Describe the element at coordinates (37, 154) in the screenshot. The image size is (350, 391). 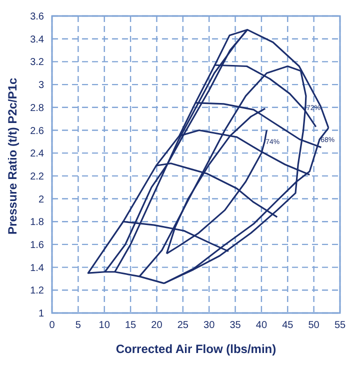
I see `y-tick-label: 2.4` at that location.